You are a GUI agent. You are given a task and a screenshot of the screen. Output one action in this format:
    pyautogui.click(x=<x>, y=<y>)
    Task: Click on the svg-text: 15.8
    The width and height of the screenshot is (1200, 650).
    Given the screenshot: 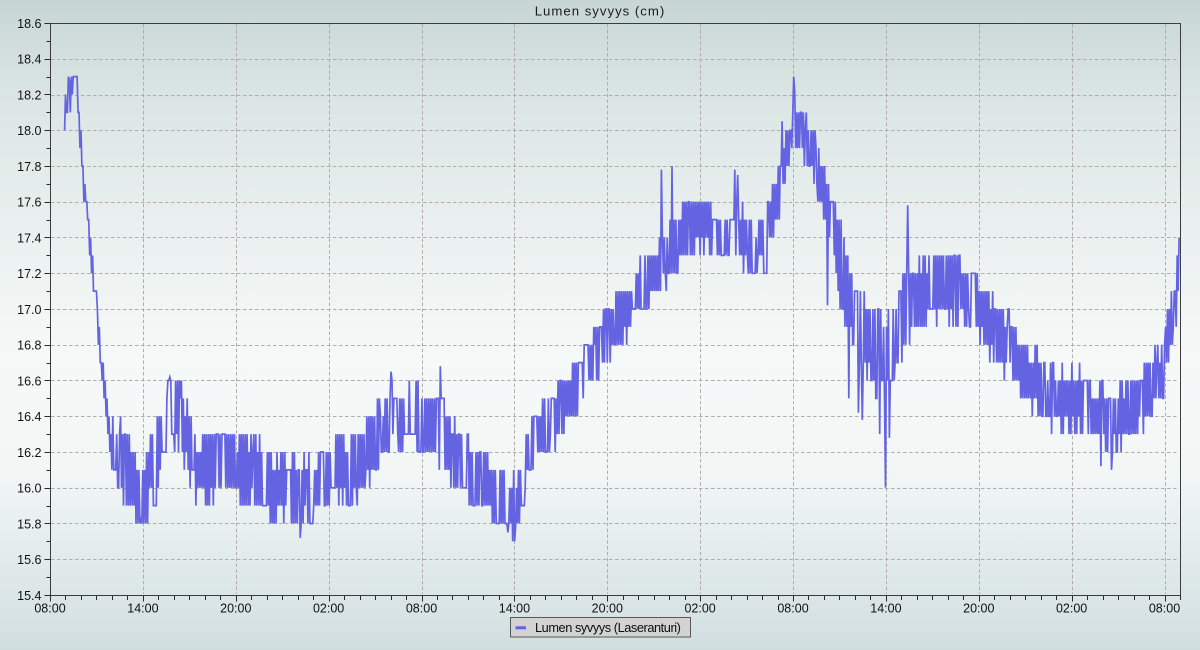 What is the action you would take?
    pyautogui.click(x=29, y=524)
    